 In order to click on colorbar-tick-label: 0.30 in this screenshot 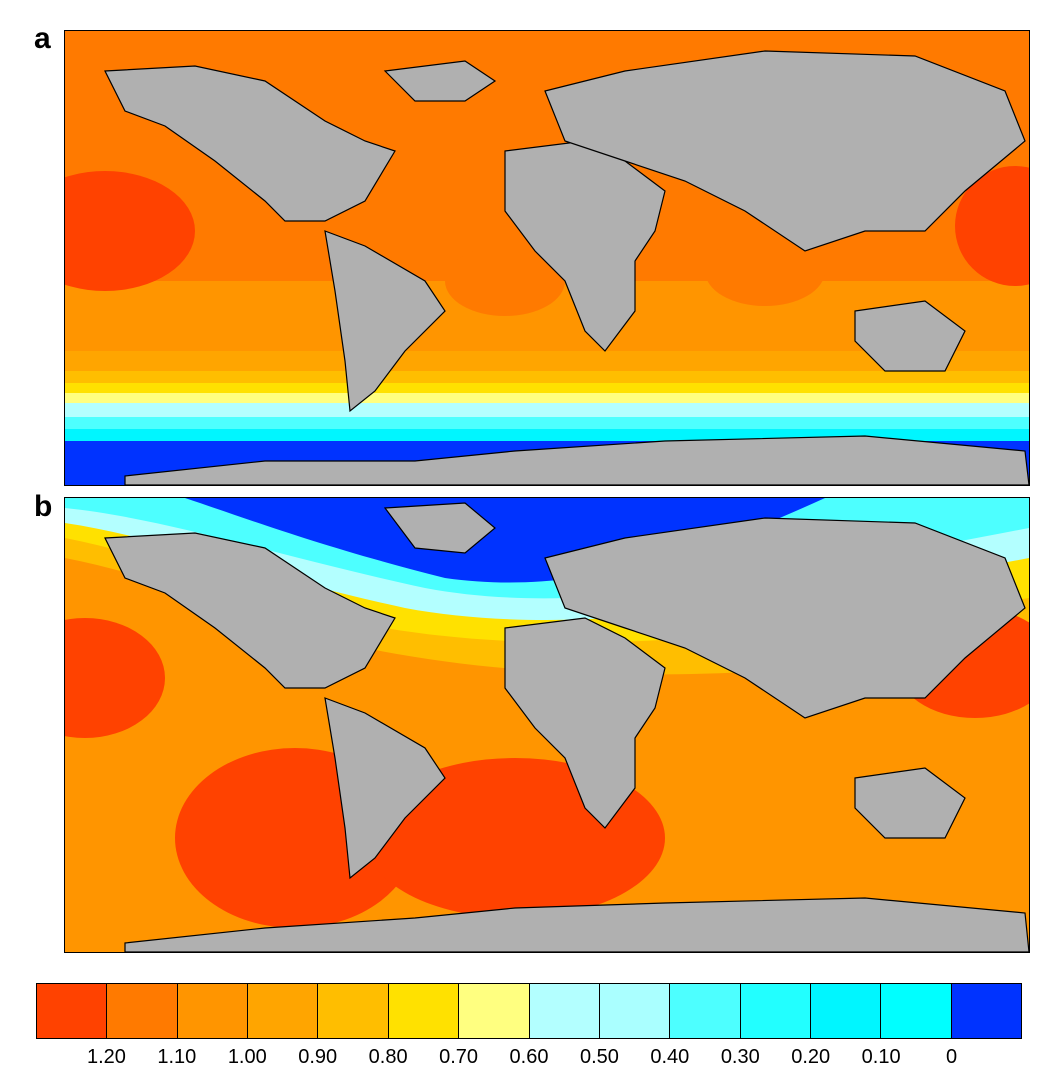, I will do `click(740, 1057)`.